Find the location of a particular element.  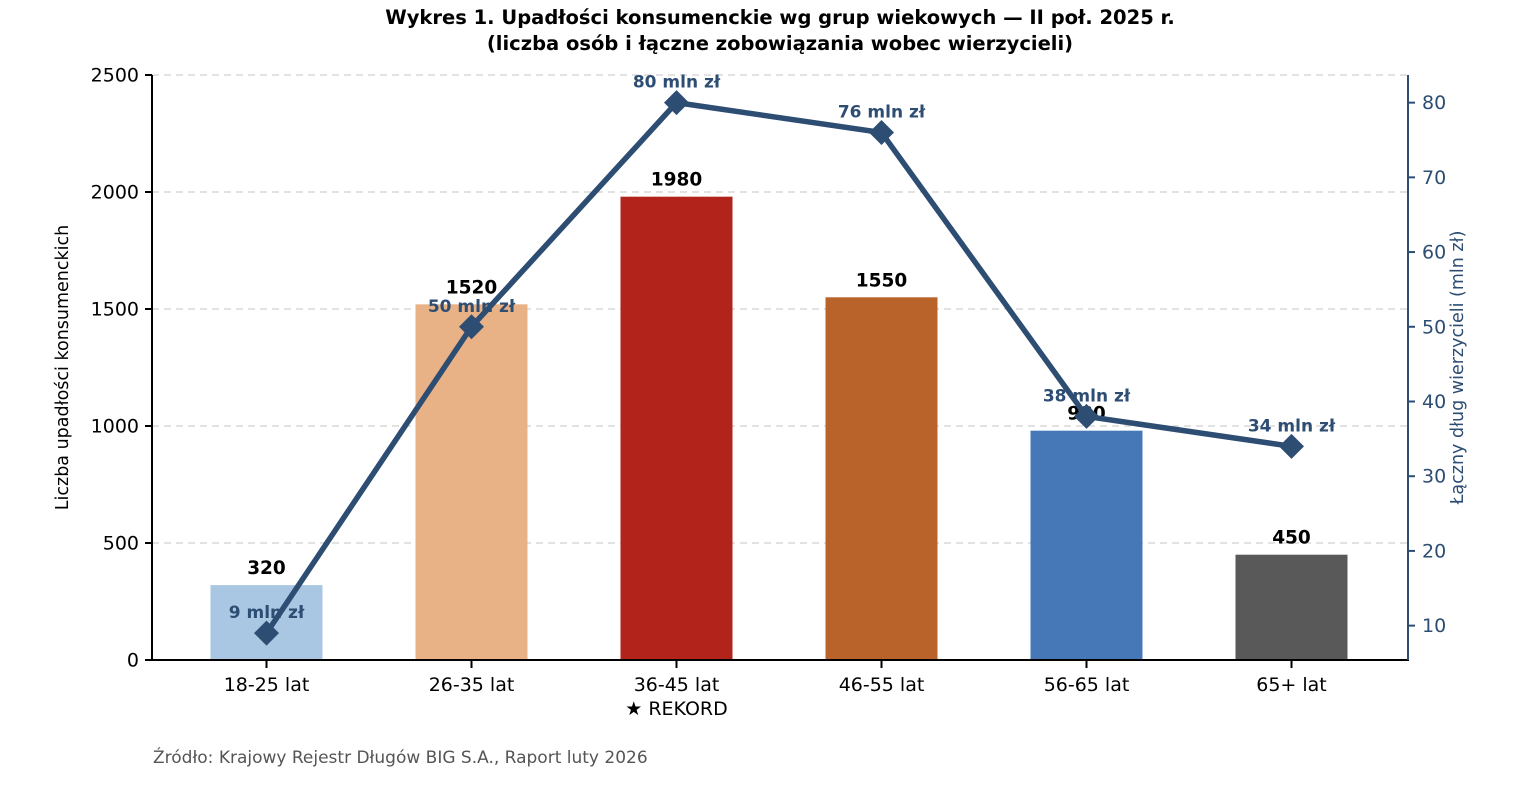

x-tick-label: 65+ lat is located at coordinates (1291, 685).